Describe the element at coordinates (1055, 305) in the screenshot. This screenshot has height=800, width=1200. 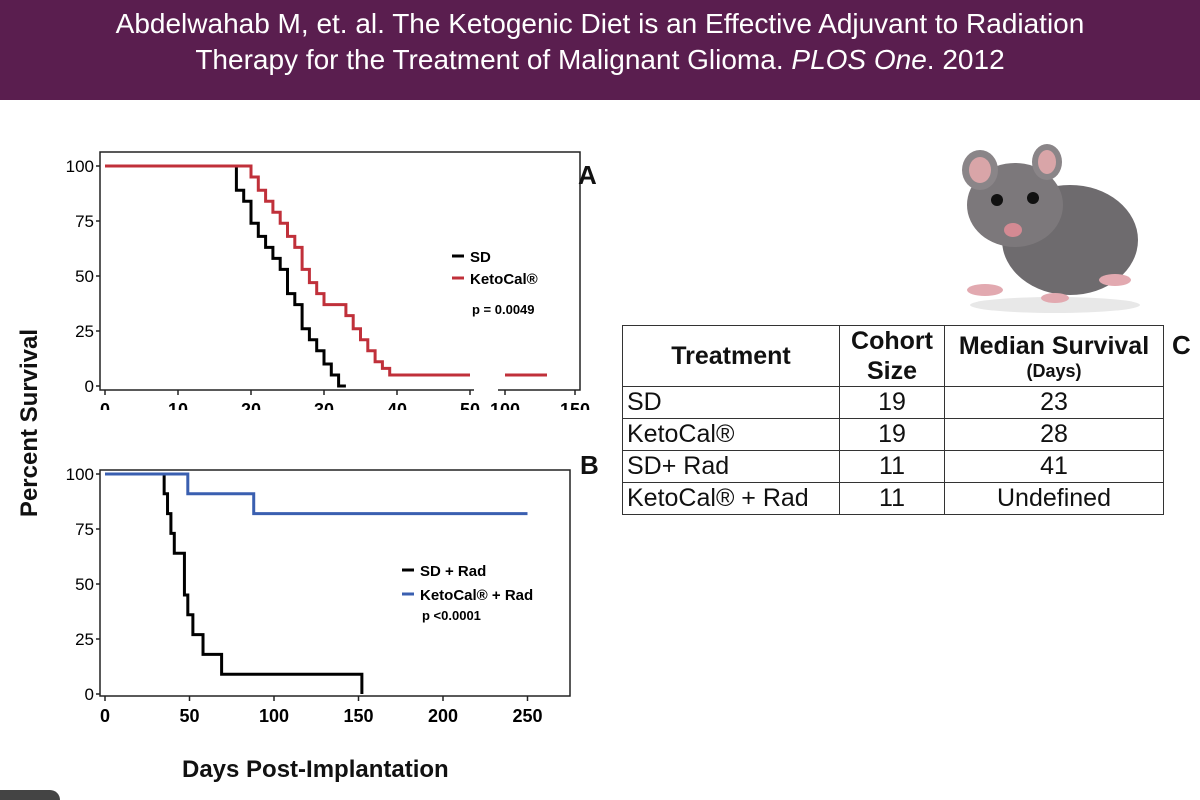
I see `mouse-shadow` at that location.